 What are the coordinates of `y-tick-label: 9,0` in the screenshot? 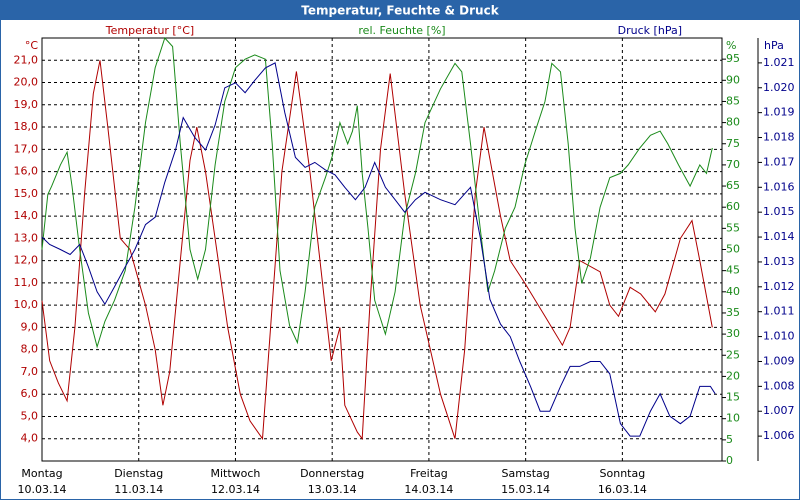 It's located at (30, 326).